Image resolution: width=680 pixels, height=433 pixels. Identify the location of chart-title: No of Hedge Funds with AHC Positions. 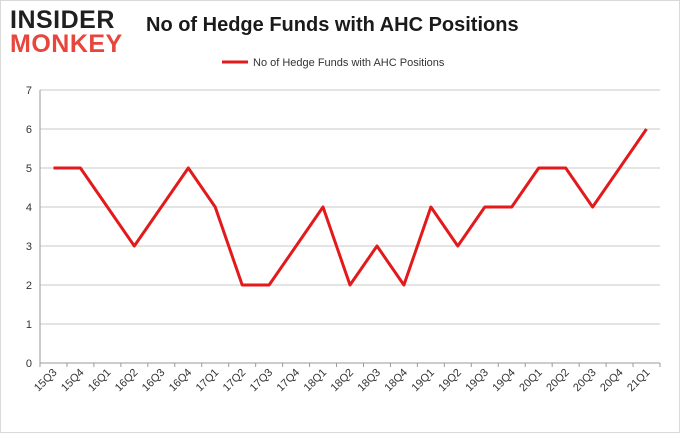
(332, 25).